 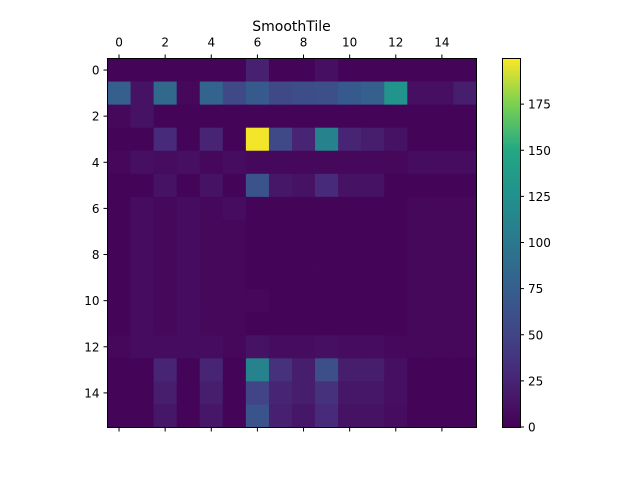 What do you see at coordinates (532, 428) in the screenshot?
I see `colorbar-tick-label: 0` at bounding box center [532, 428].